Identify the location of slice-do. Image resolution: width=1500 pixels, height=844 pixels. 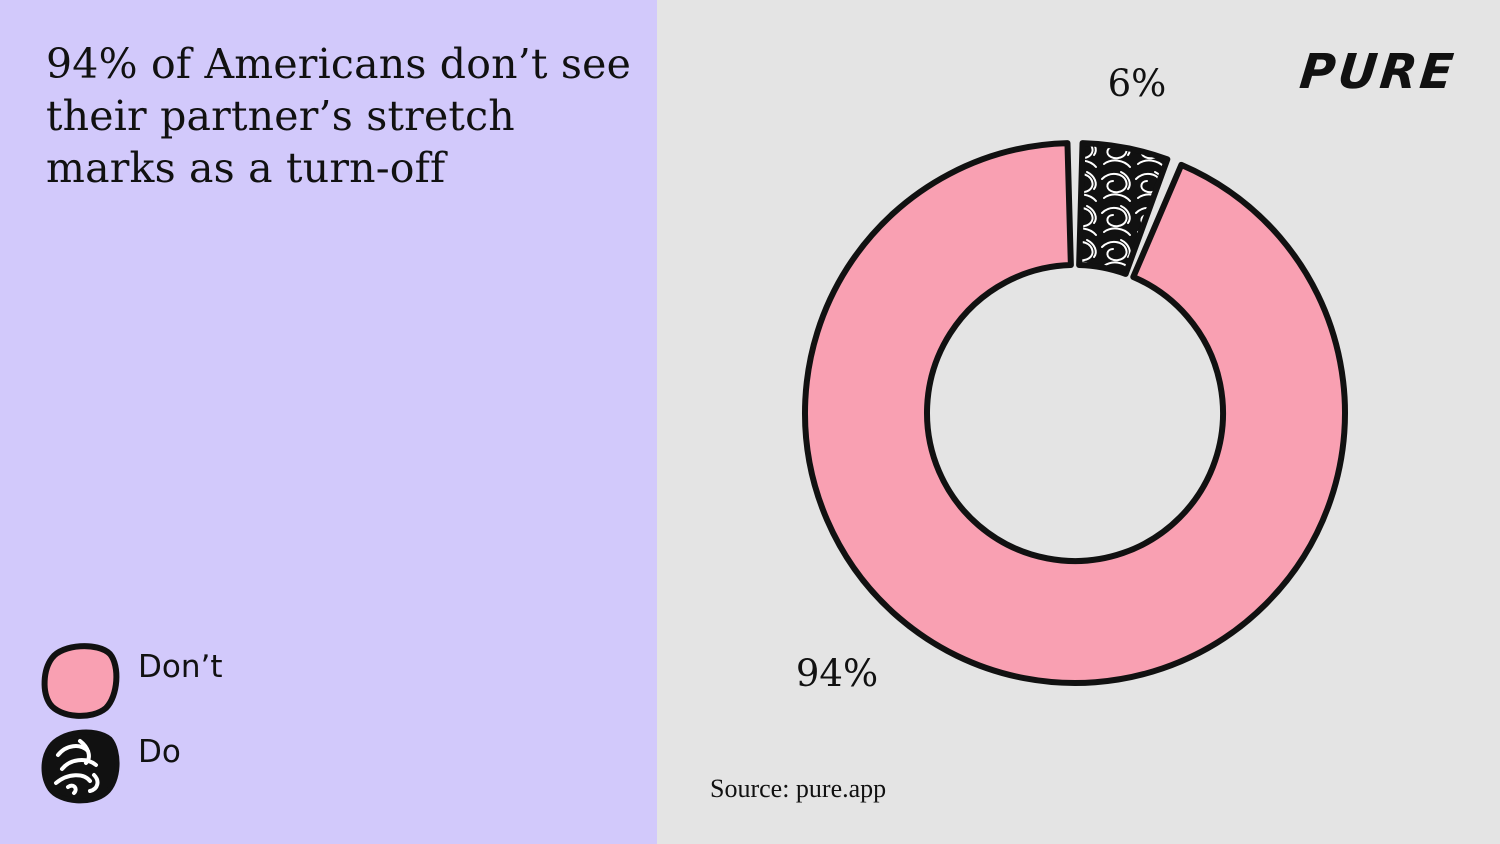
(1123, 208).